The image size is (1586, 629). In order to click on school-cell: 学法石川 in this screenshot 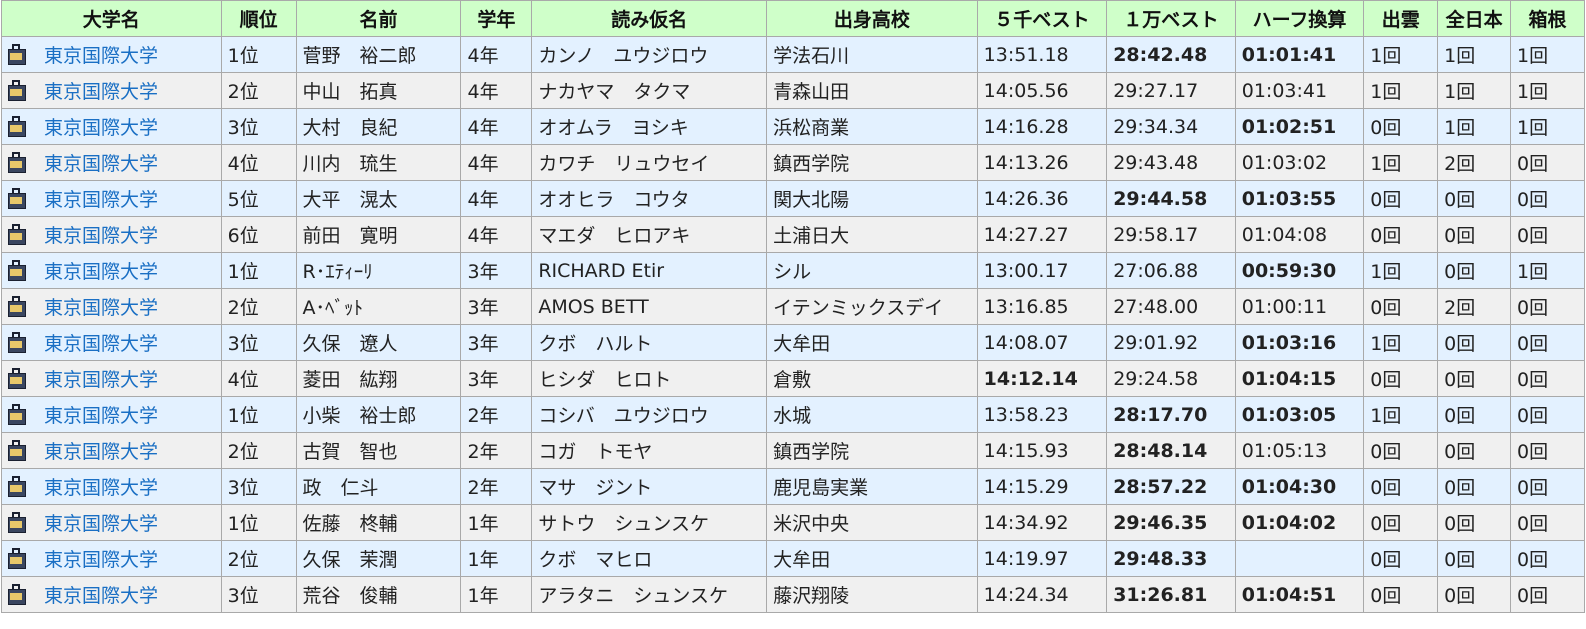, I will do `click(872, 54)`.